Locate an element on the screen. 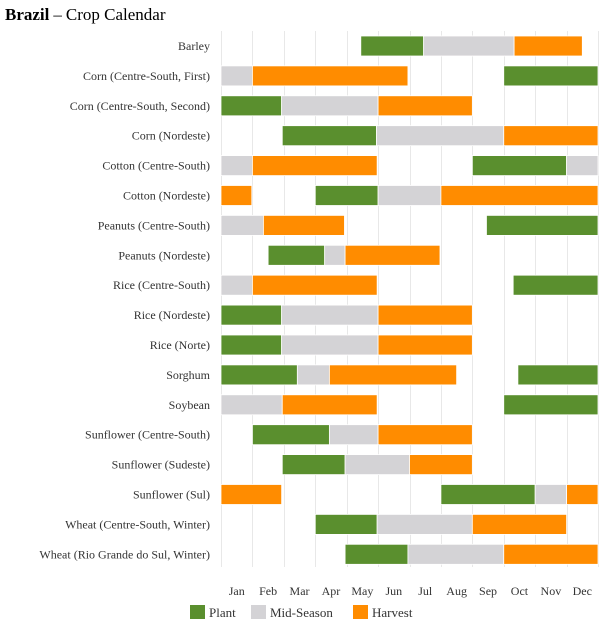 This screenshot has height=635, width=600. month-label: Oct is located at coordinates (520, 591).